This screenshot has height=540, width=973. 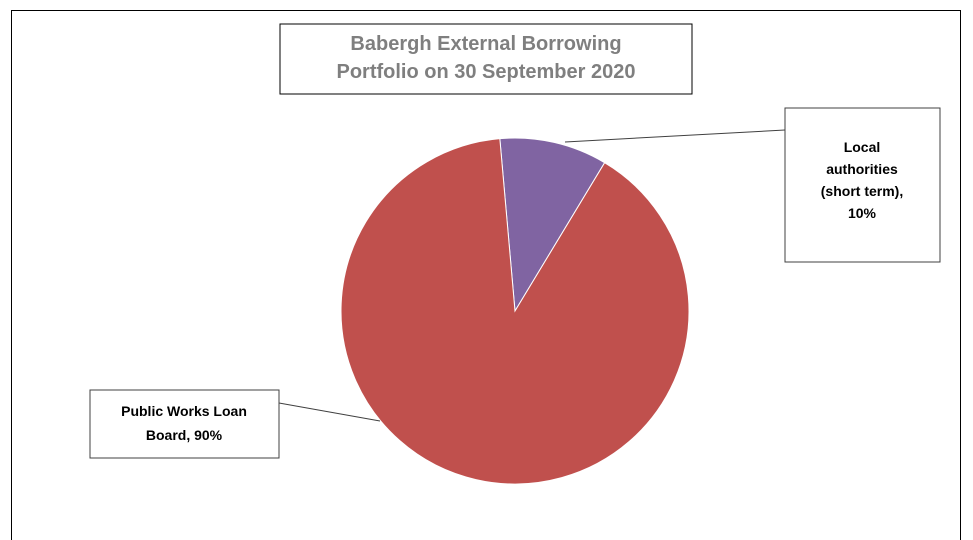 I want to click on data-label: Board, 90%, so click(x=184, y=435).